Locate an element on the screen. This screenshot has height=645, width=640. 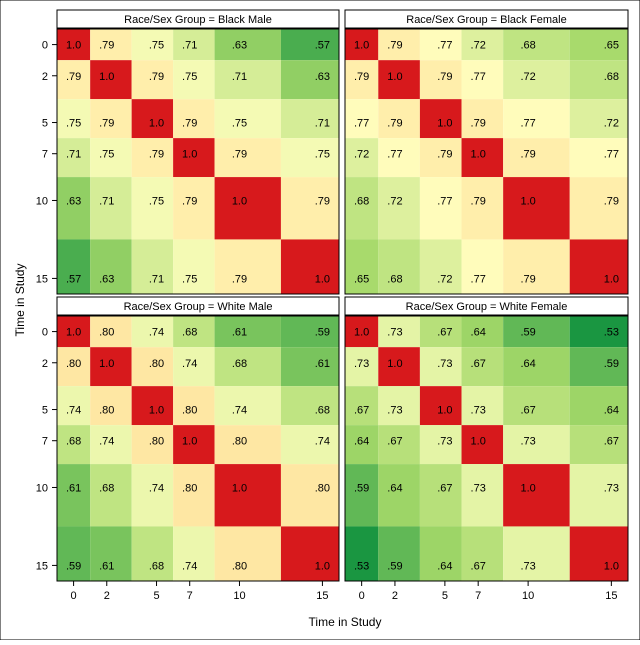
panel-title: Race/Sex Group = Black Female is located at coordinates (486, 20).